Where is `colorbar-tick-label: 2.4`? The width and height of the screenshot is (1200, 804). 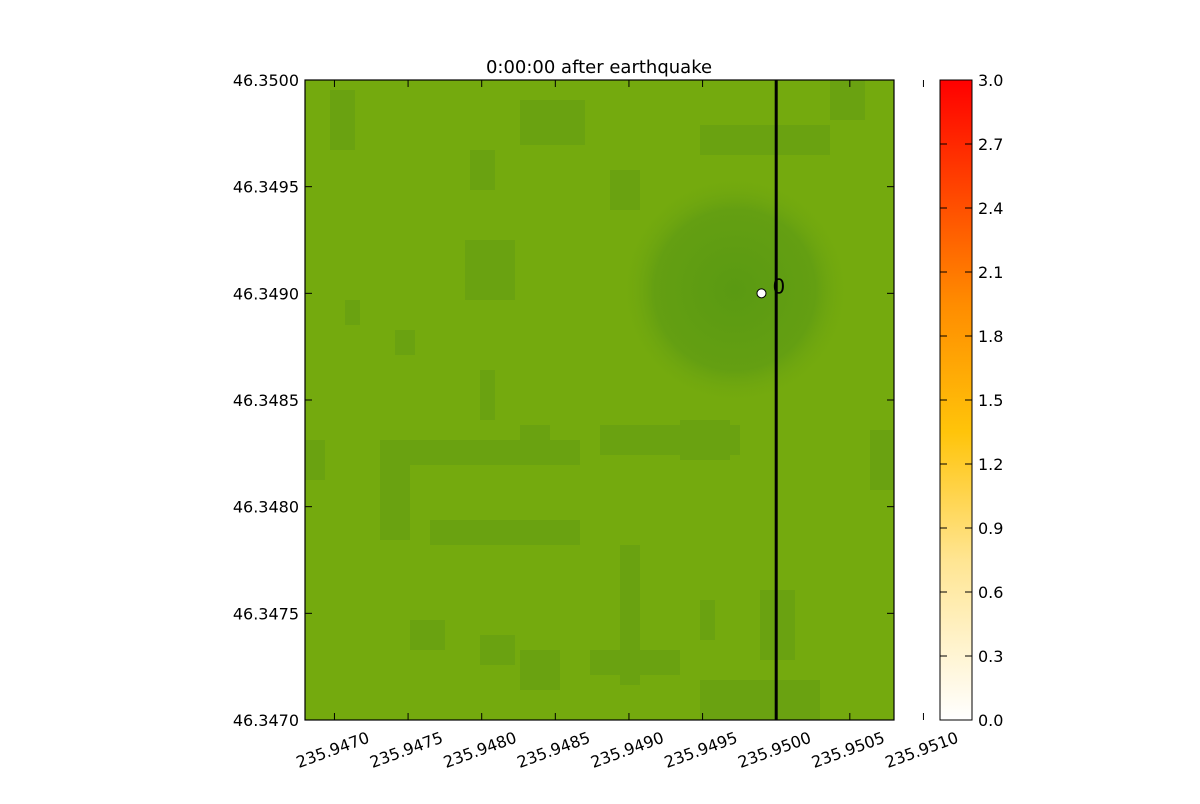
colorbar-tick-label: 2.4 is located at coordinates (990, 208).